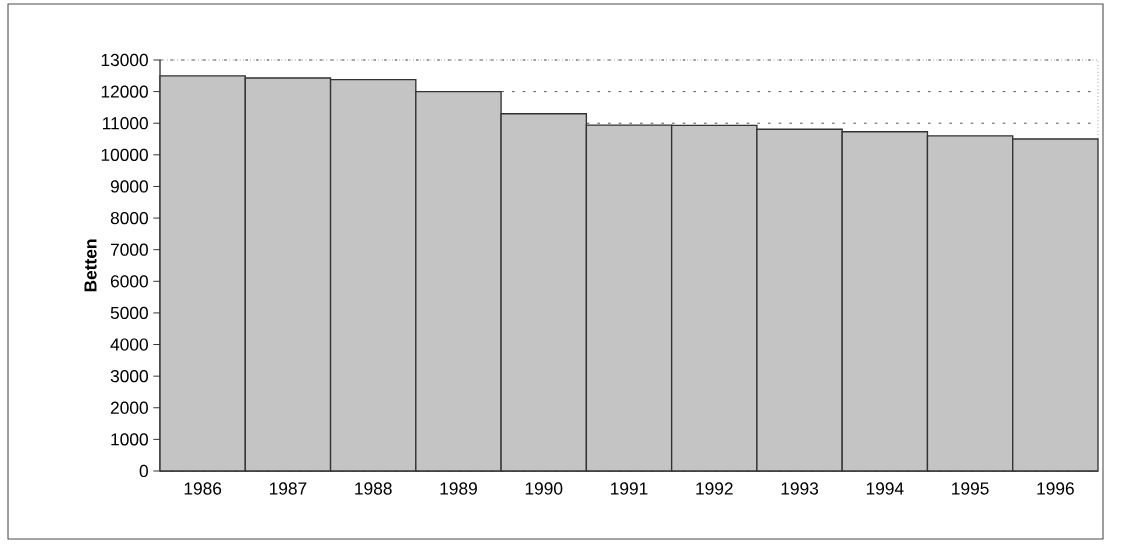 The image size is (1121, 549). What do you see at coordinates (124, 60) in the screenshot?
I see `y-tick-label: 13000` at bounding box center [124, 60].